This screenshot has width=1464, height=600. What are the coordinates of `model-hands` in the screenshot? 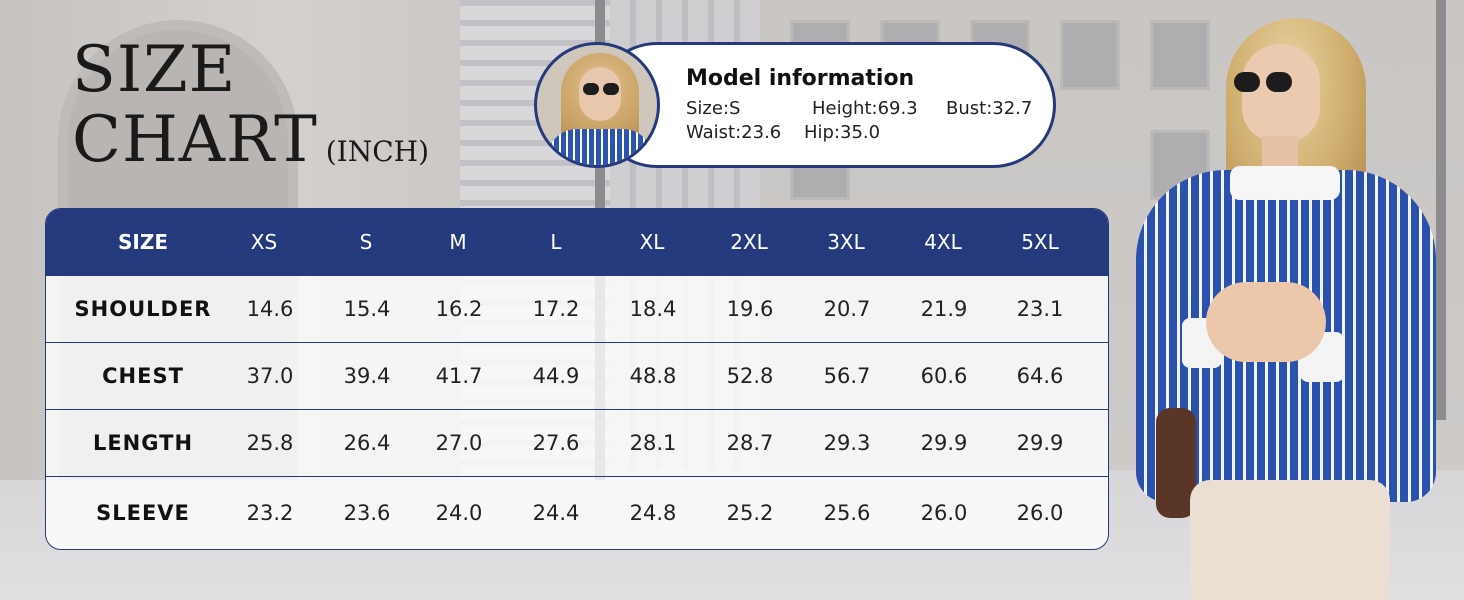 It's located at (1266, 322).